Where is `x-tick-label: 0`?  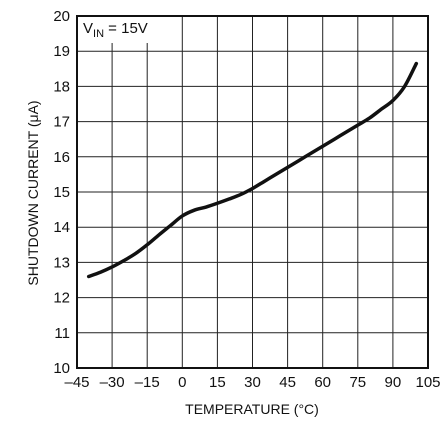 x-tick-label: 0 is located at coordinates (182, 382).